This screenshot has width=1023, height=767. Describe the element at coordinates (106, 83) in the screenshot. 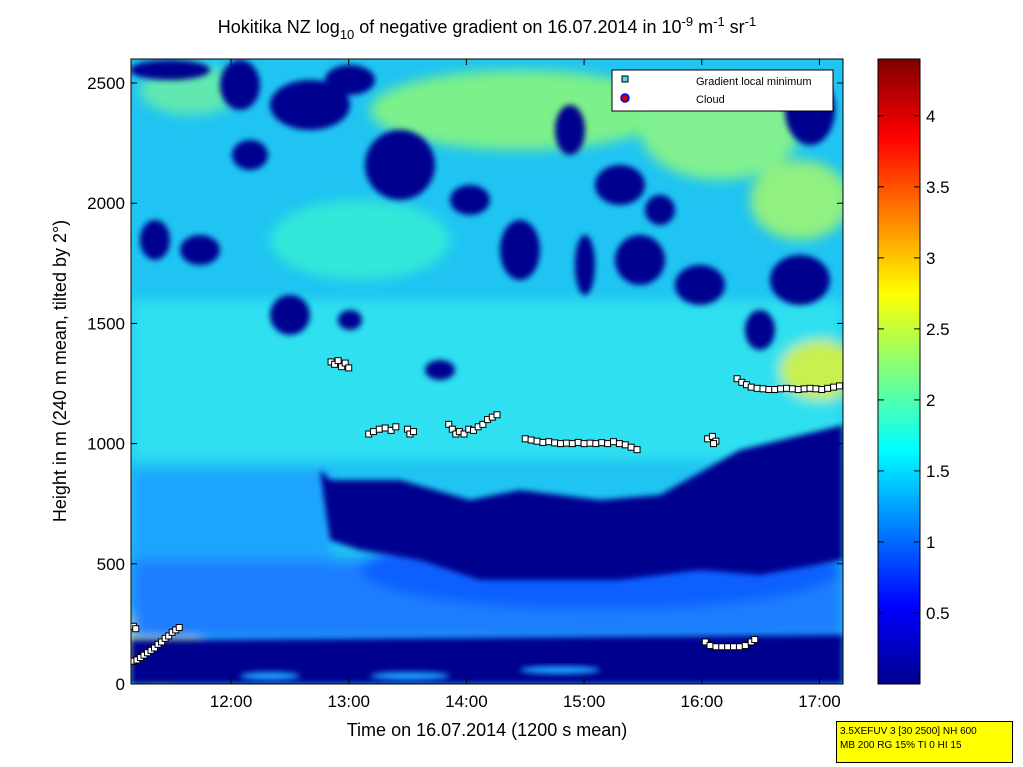

I see `y-tick-label: 2500` at that location.